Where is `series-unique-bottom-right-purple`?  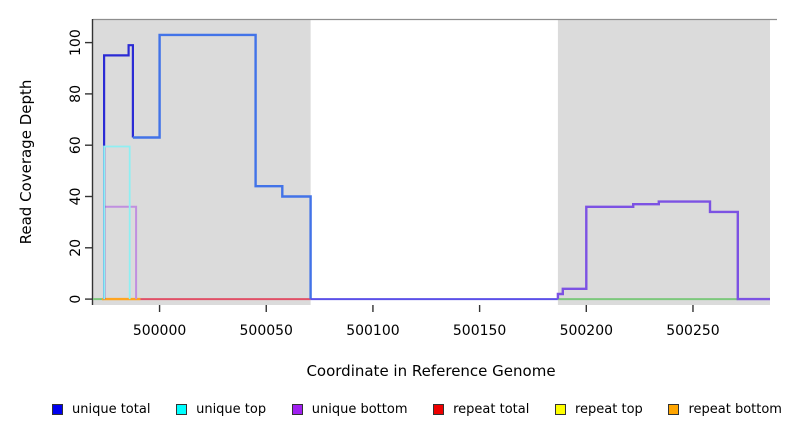
series-unique-bottom-right-purple is located at coordinates (663, 250).